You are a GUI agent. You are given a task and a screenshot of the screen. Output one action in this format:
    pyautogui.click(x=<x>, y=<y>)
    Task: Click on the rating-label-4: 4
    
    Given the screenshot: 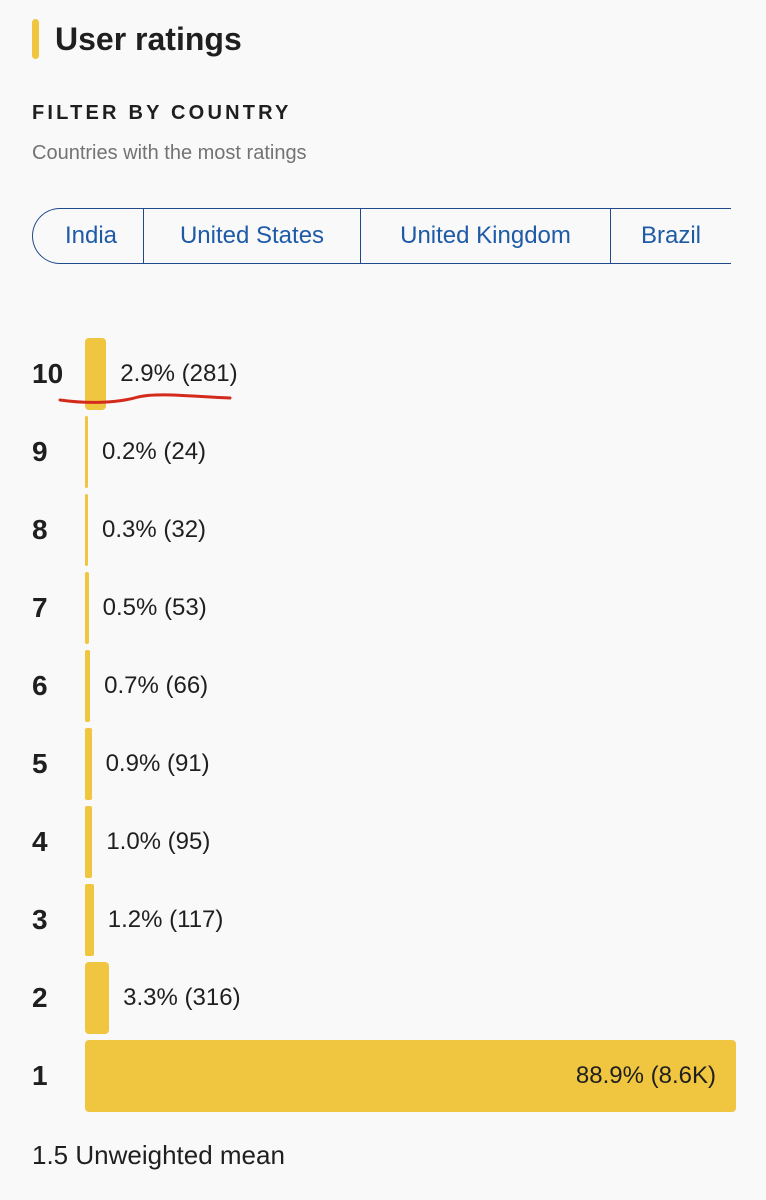 What is the action you would take?
    pyautogui.click(x=40, y=841)
    